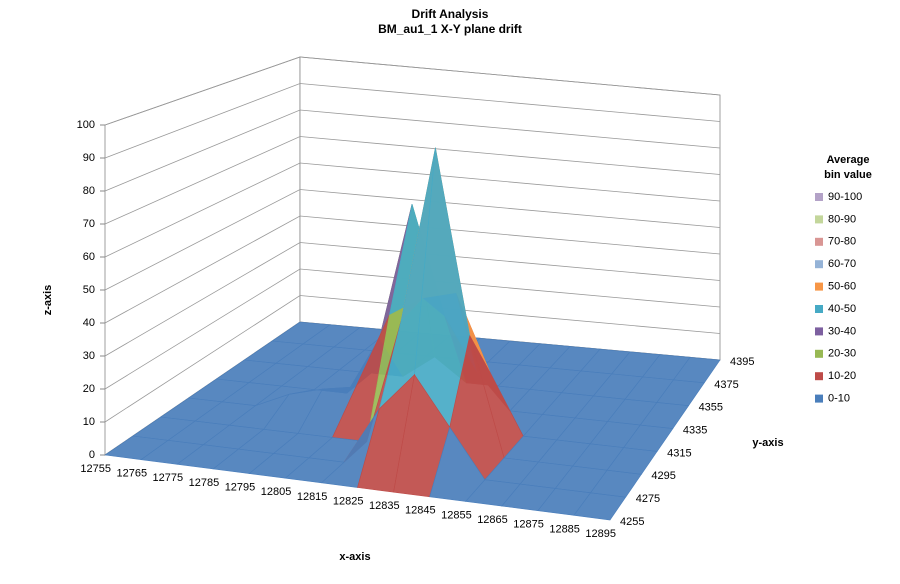 Image resolution: width=900 pixels, height=584 pixels. I want to click on z-tick-label: 100, so click(86, 125).